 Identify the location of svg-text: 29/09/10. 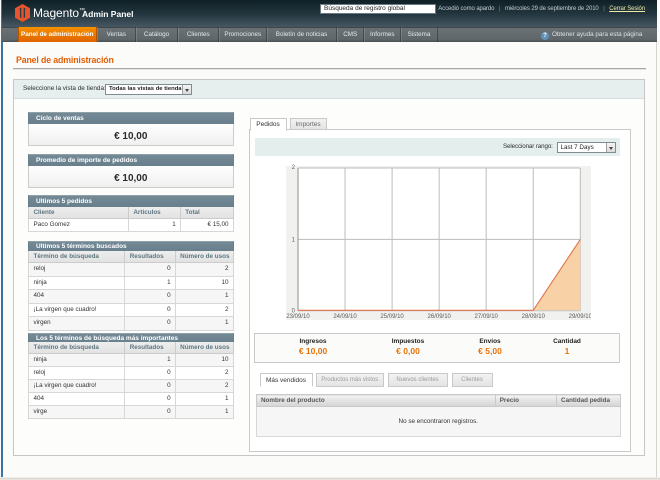
(580, 317).